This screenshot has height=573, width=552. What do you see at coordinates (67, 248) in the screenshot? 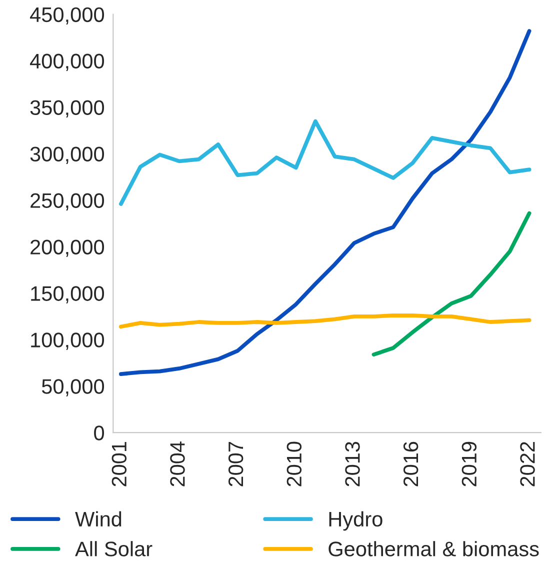
I see `y-tick-label: 200,000` at bounding box center [67, 248].